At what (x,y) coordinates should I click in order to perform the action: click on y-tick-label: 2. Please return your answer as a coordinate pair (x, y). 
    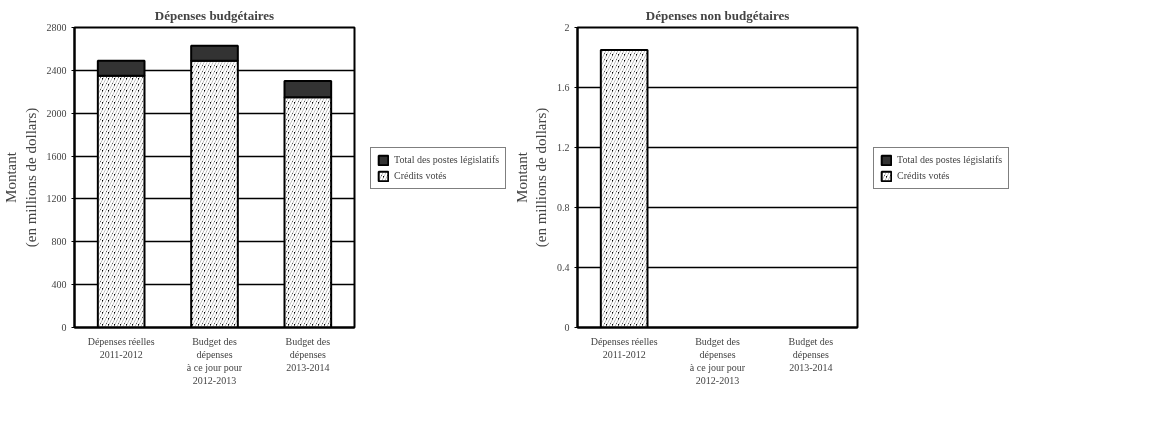
    Looking at the image, I should click on (567, 27).